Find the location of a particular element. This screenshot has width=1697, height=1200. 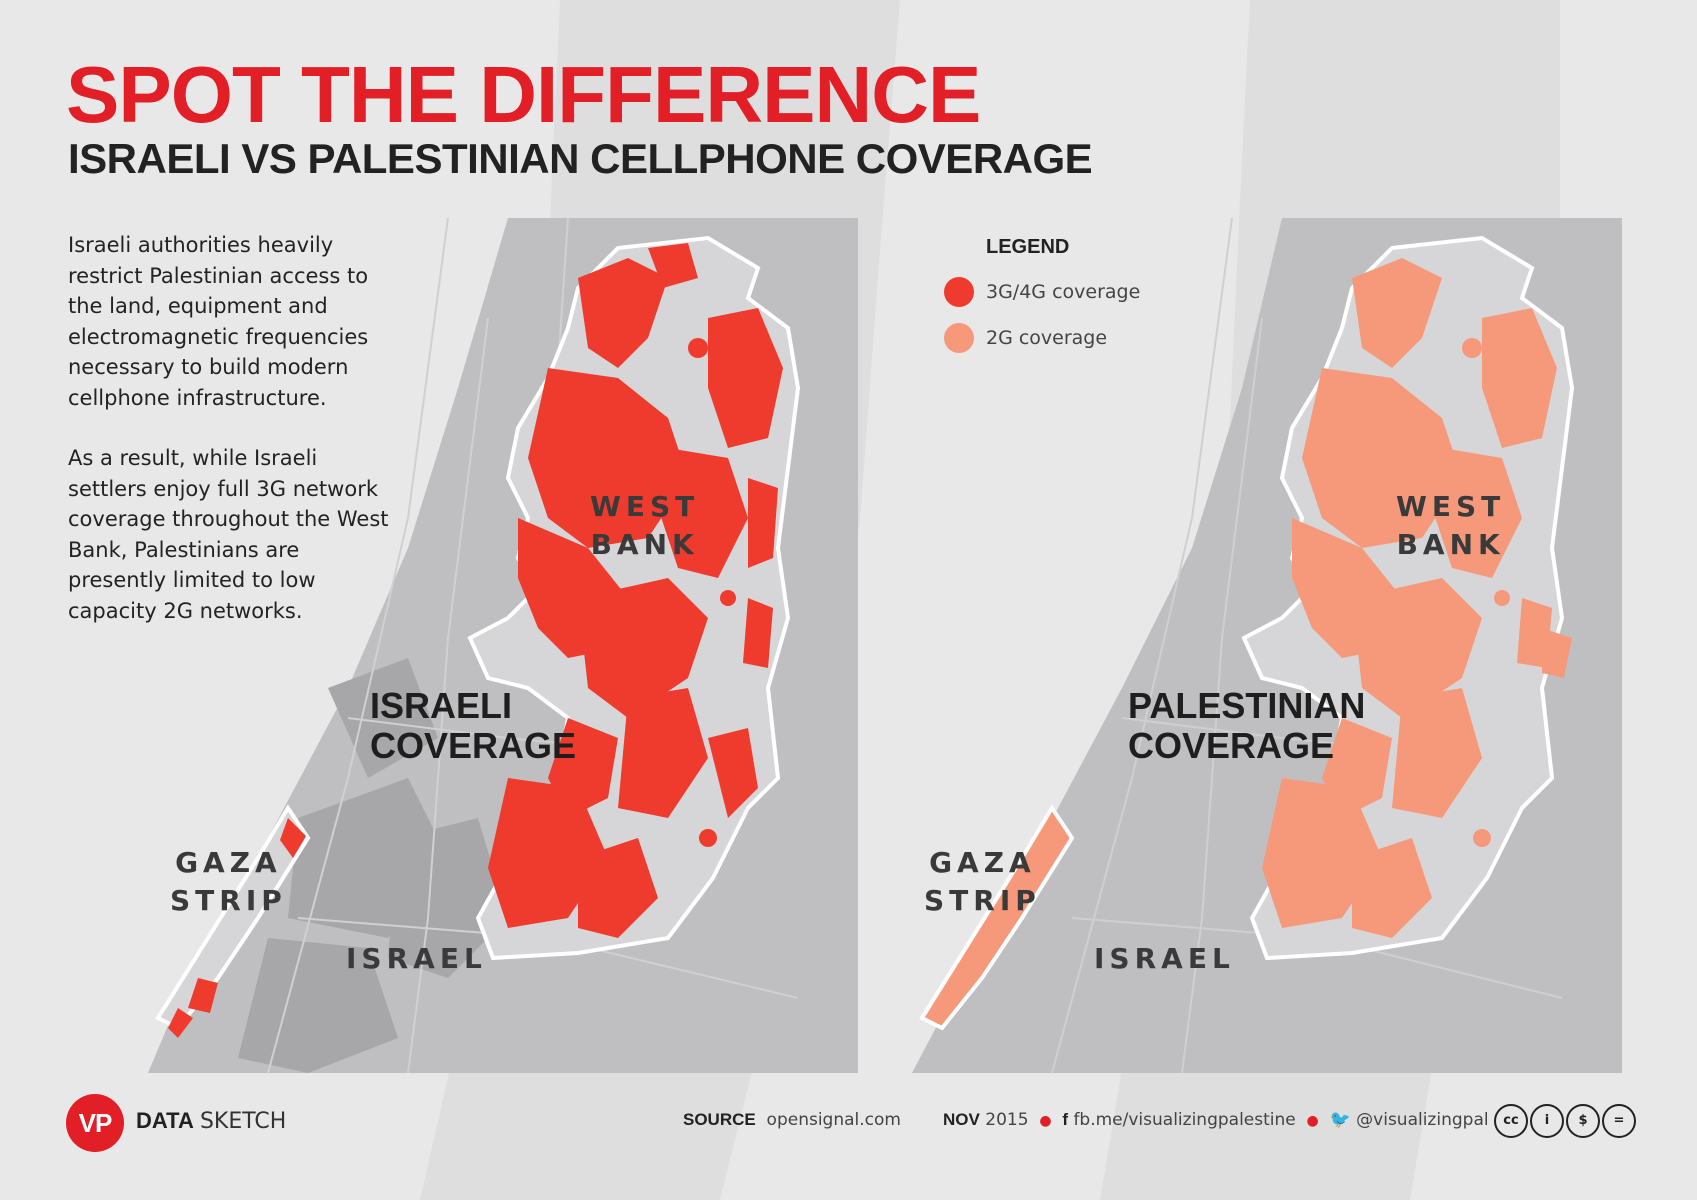

page-title: SPOT THE DIFFERENCE is located at coordinates (523, 94).